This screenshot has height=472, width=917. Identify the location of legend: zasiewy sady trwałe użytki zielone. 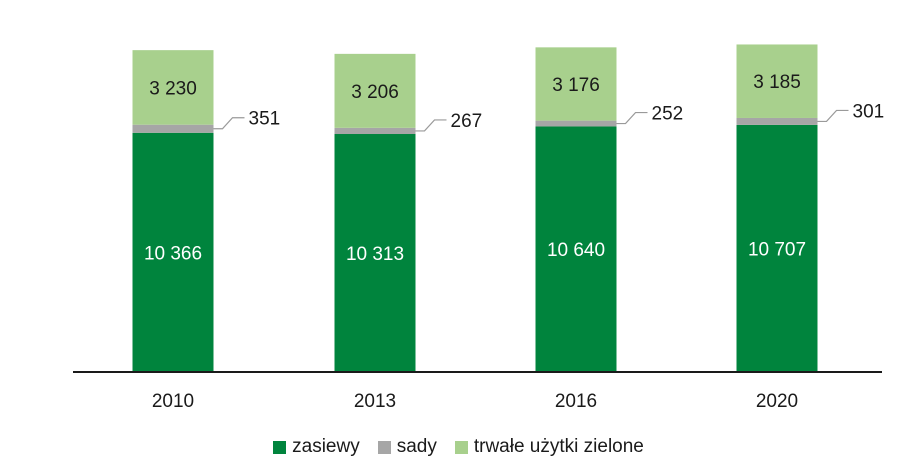
(458, 447).